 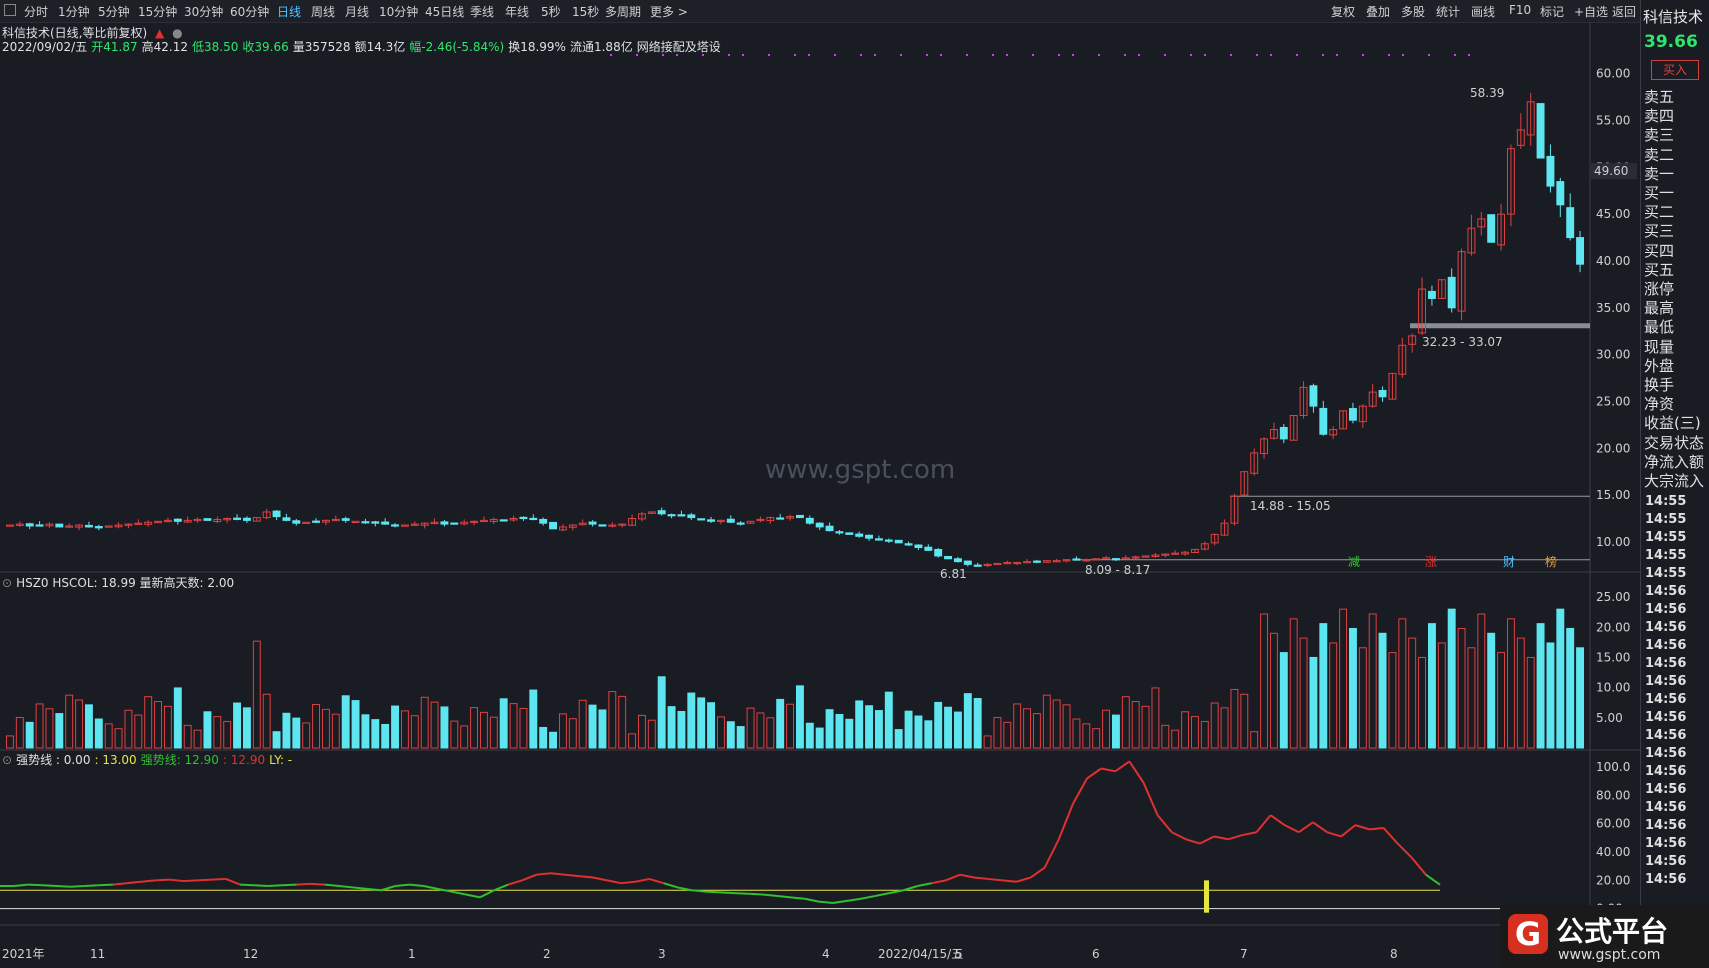 What do you see at coordinates (323, 12) in the screenshot?
I see `period-tab: 周线` at bounding box center [323, 12].